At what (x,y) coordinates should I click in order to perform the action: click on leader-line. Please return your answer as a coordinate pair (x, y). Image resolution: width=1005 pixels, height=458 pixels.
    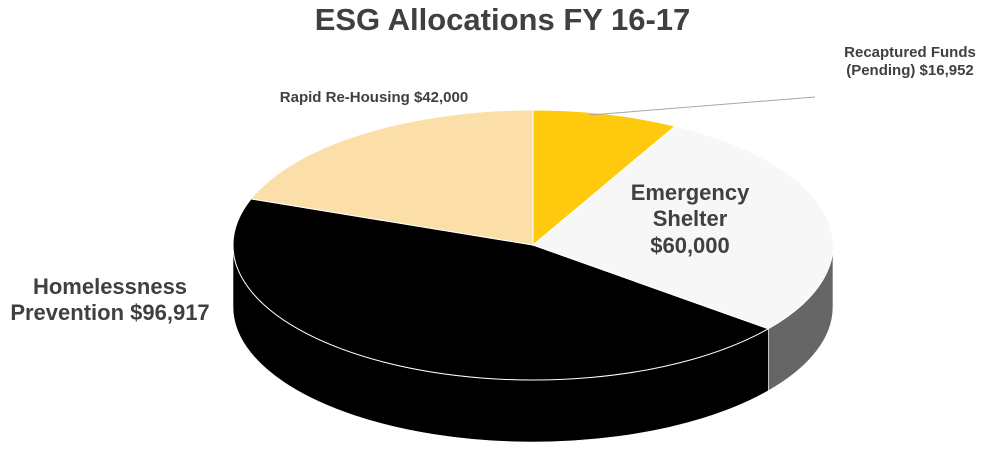
    Looking at the image, I should click on (702, 106).